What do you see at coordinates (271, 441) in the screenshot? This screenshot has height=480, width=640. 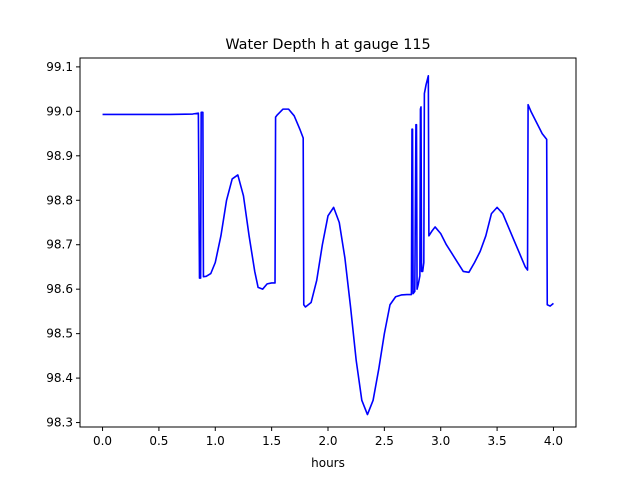 I see `x-tick-label: 1.5` at bounding box center [271, 441].